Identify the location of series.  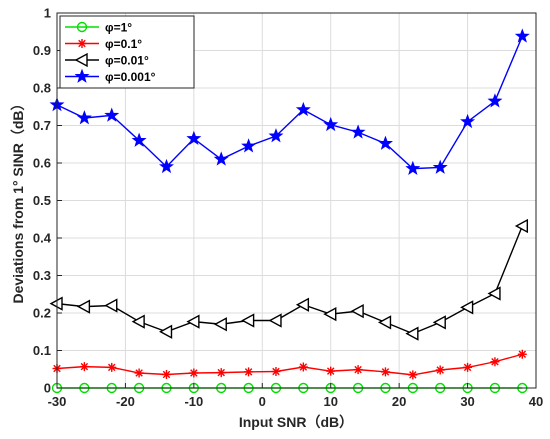
(289, 364).